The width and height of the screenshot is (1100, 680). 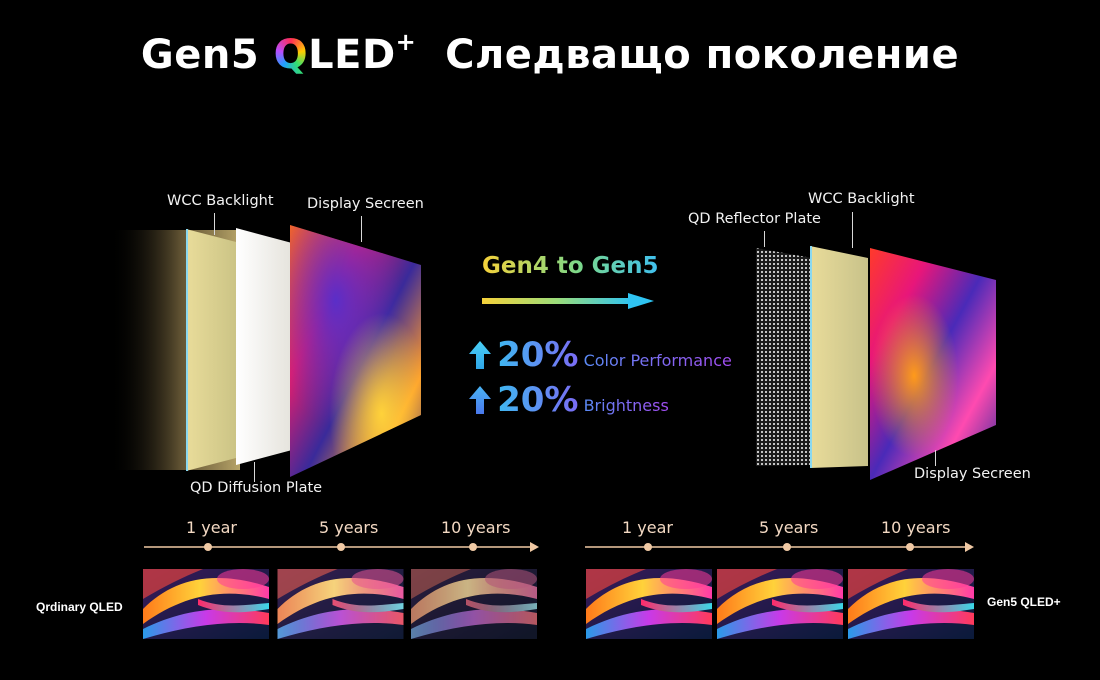 I want to click on left-screen-tick, so click(x=361, y=229).